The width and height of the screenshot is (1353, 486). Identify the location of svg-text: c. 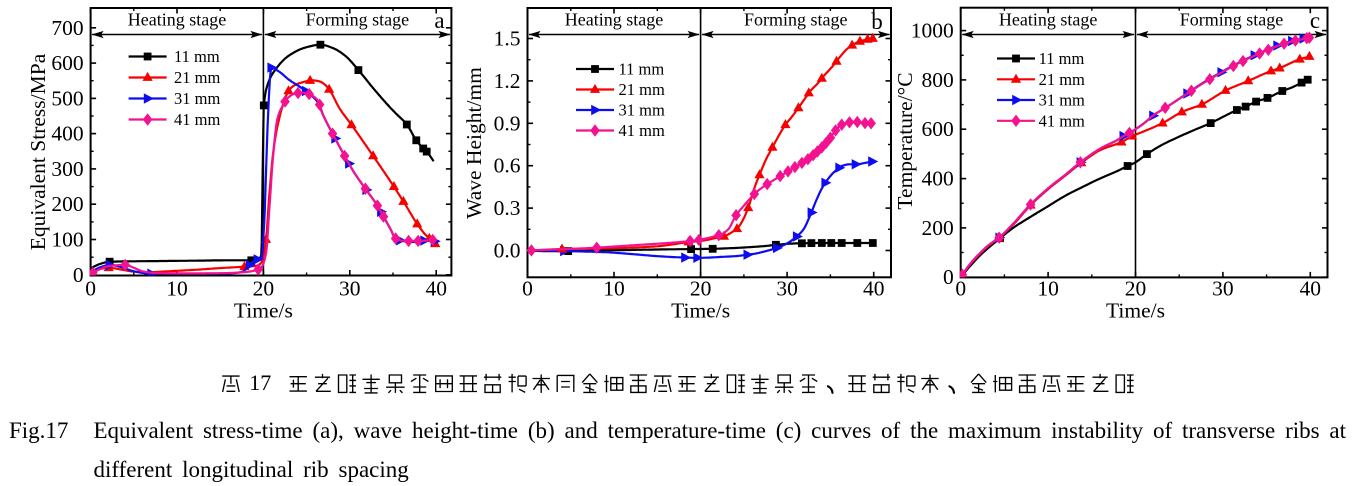
(1315, 20).